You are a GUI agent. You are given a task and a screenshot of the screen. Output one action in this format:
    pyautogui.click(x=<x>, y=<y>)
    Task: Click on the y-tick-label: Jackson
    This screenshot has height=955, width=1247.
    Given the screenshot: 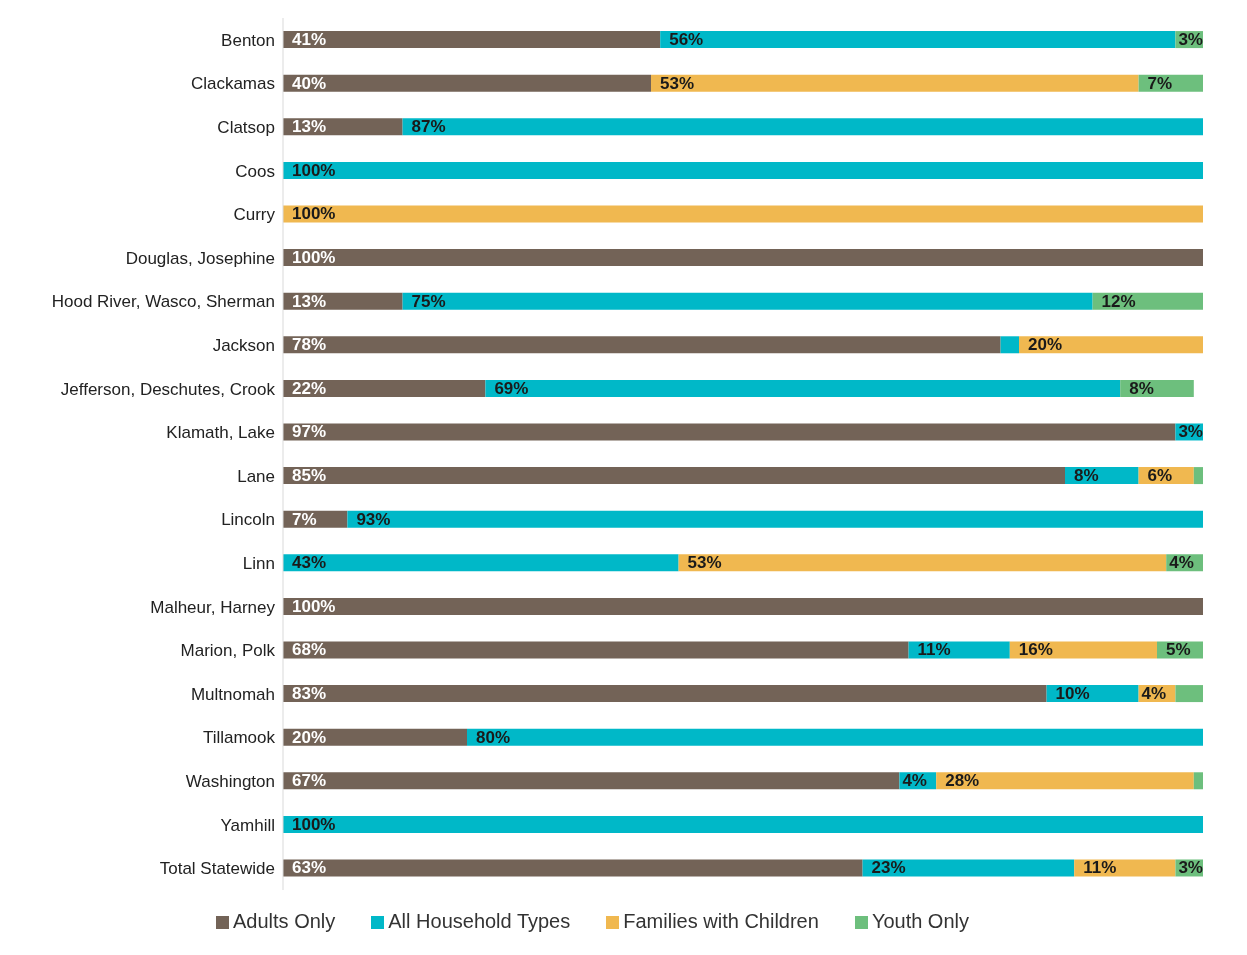 What is the action you would take?
    pyautogui.click(x=243, y=346)
    